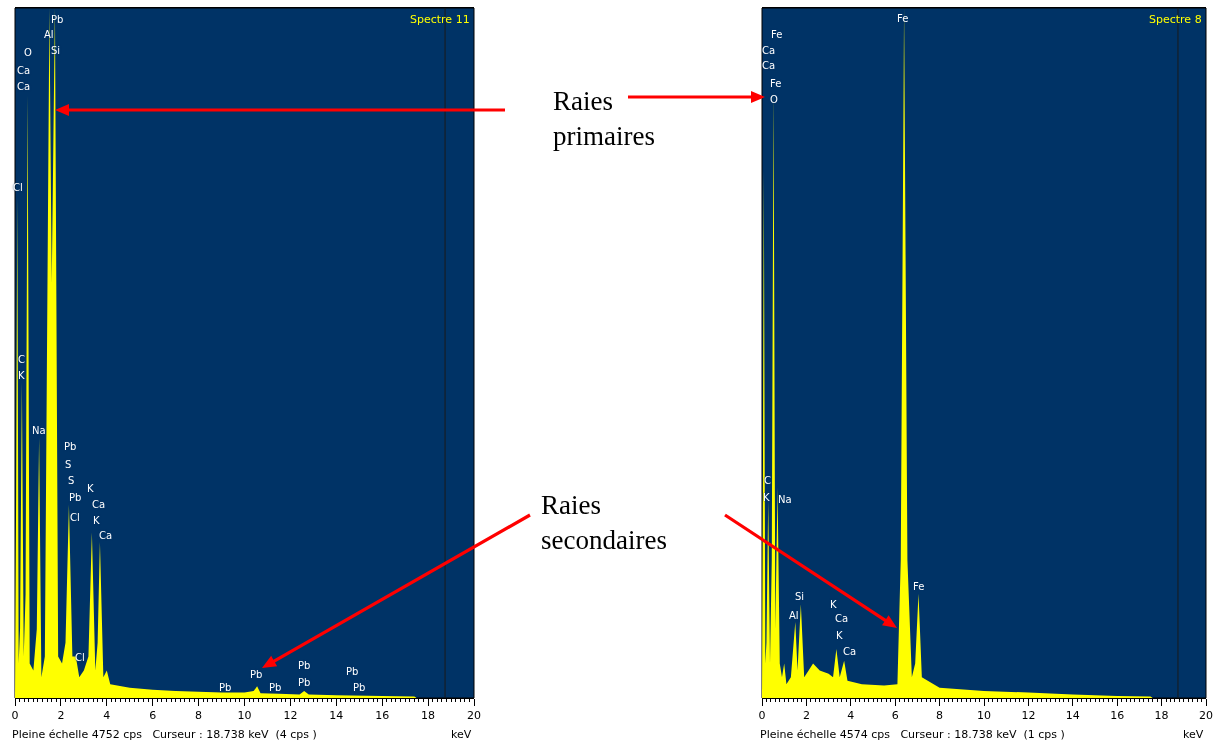  What do you see at coordinates (604, 523) in the screenshot?
I see `text: Raies secondaires` at bounding box center [604, 523].